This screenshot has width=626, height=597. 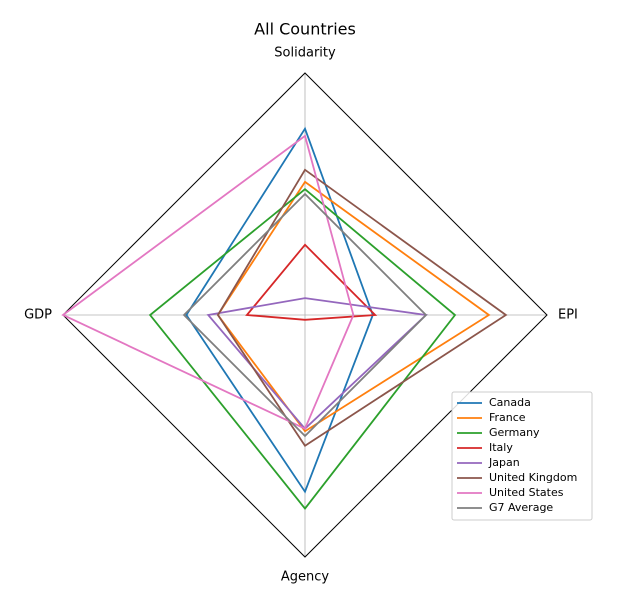 I want to click on legend-box, so click(x=522, y=456).